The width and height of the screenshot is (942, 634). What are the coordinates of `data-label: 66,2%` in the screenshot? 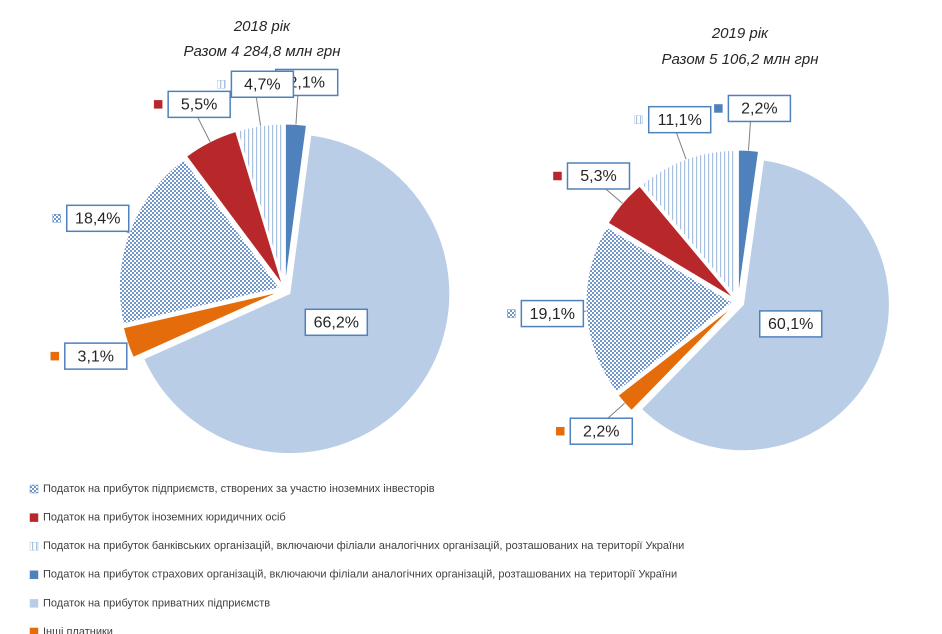 It's located at (336, 323).